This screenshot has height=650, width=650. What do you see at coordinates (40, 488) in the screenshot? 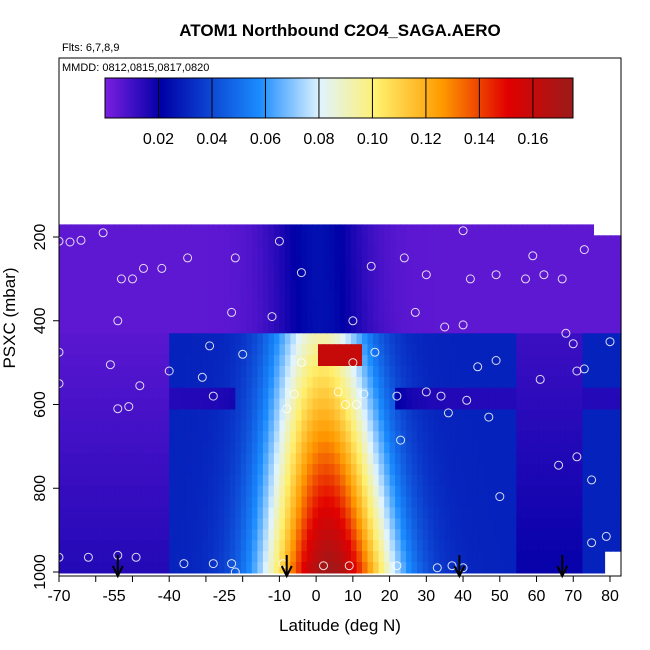
I see `y-tick-label: 800` at bounding box center [40, 488].